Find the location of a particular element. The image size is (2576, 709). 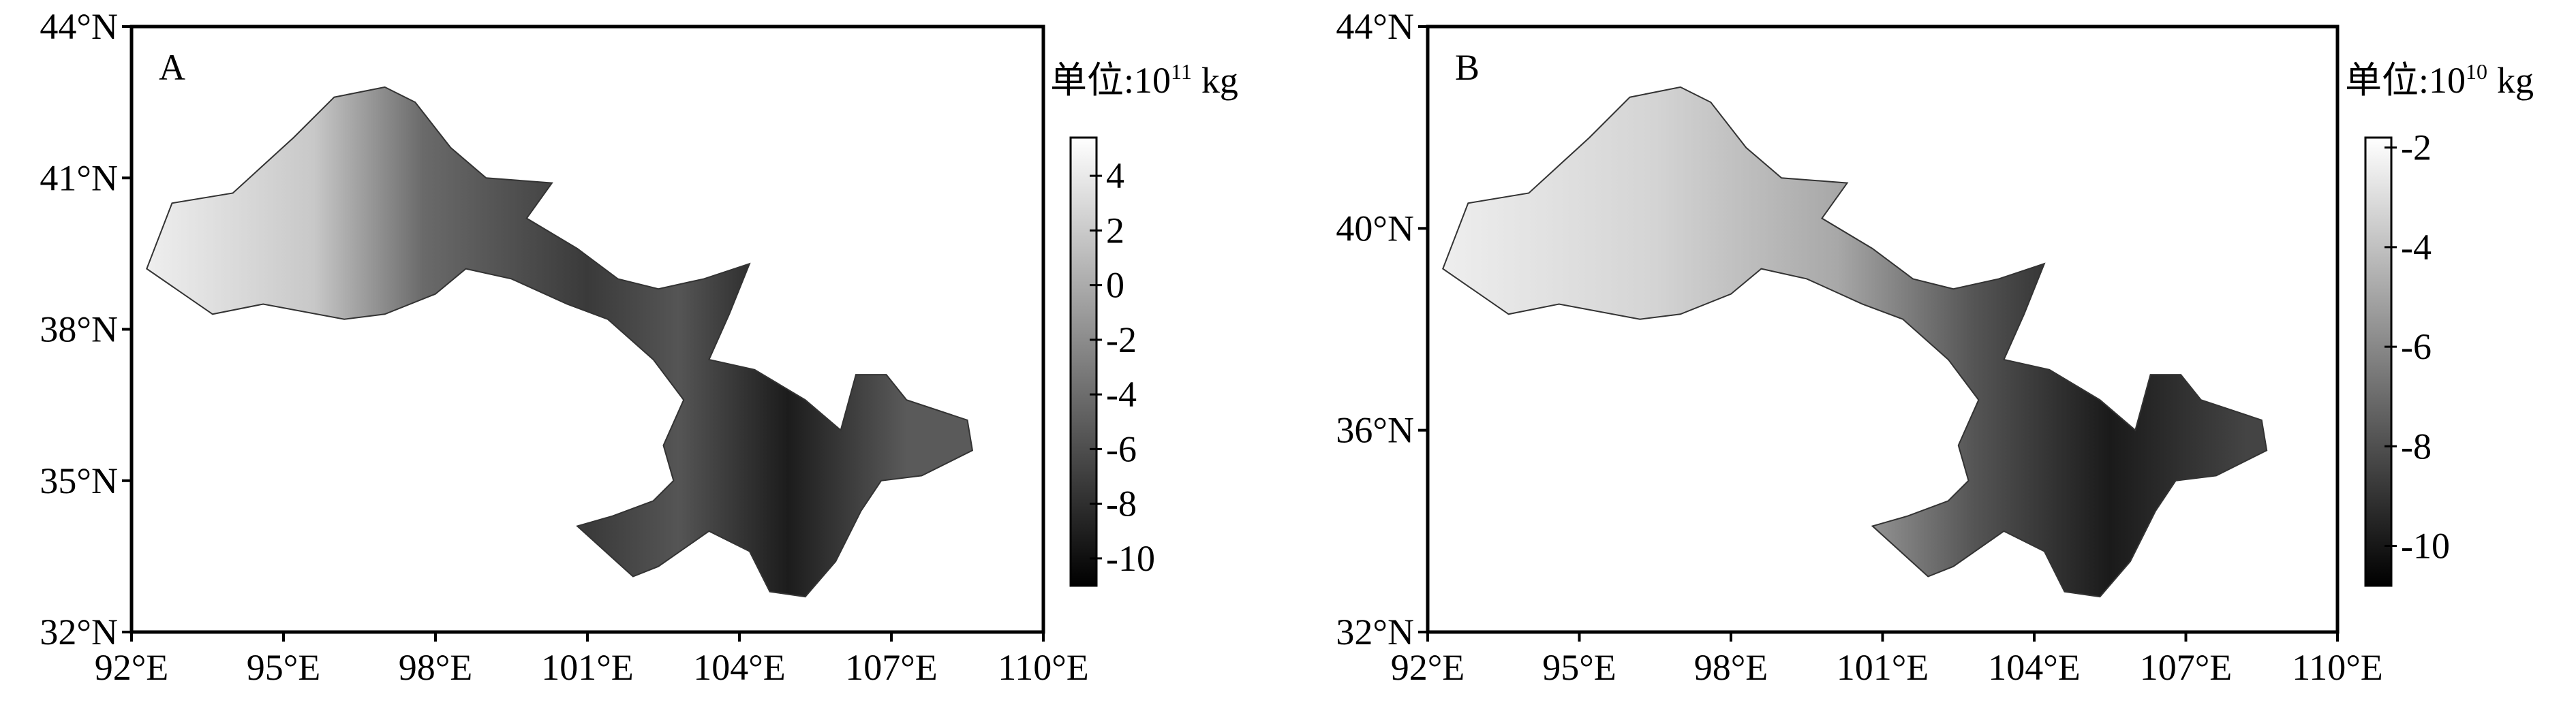

panel-label: A is located at coordinates (172, 67).